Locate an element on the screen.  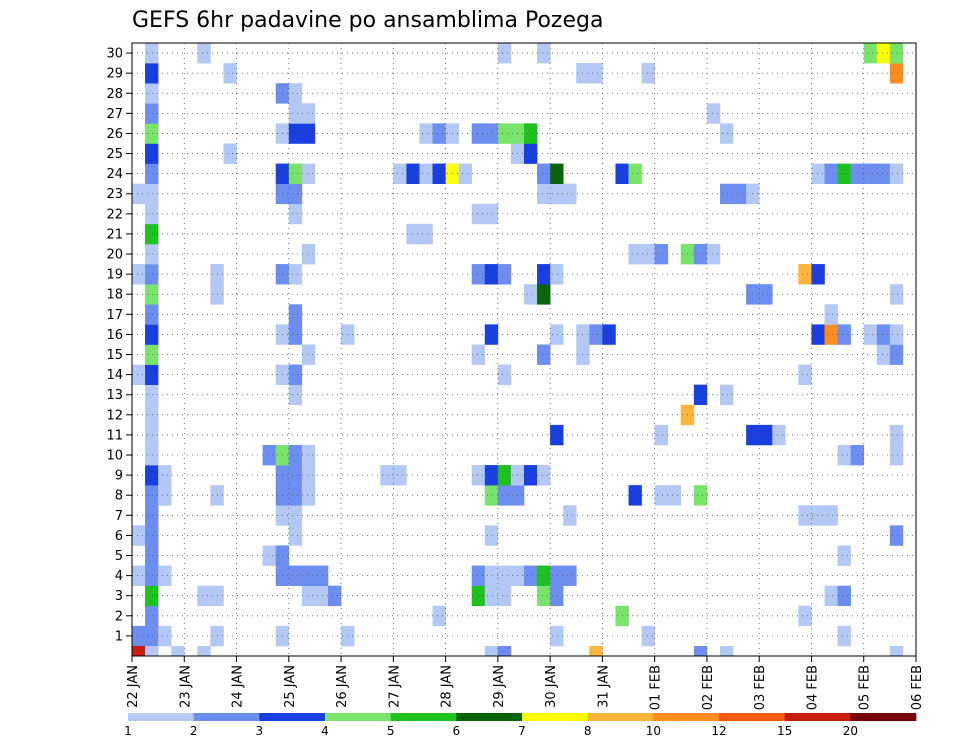
y-tick-label: 14 is located at coordinates (114, 375).